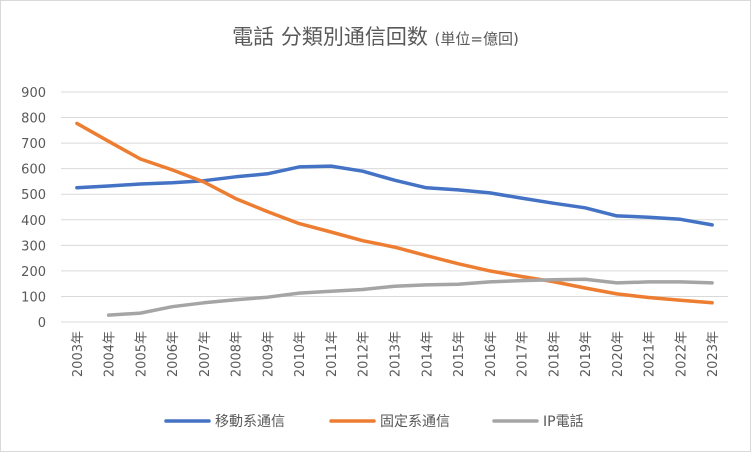  I want to click on x-tick-label: 2009年, so click(268, 354).